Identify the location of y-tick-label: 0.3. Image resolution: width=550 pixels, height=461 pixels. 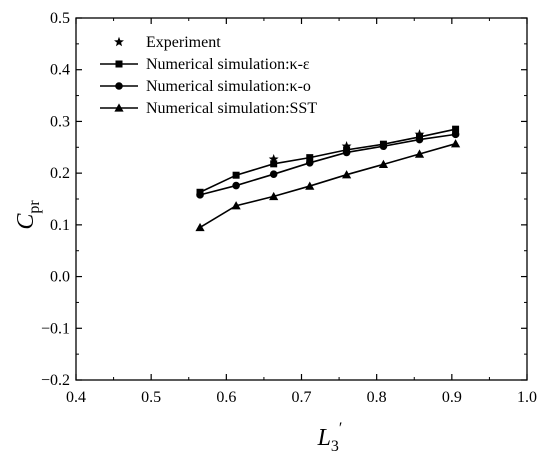
(60, 121).